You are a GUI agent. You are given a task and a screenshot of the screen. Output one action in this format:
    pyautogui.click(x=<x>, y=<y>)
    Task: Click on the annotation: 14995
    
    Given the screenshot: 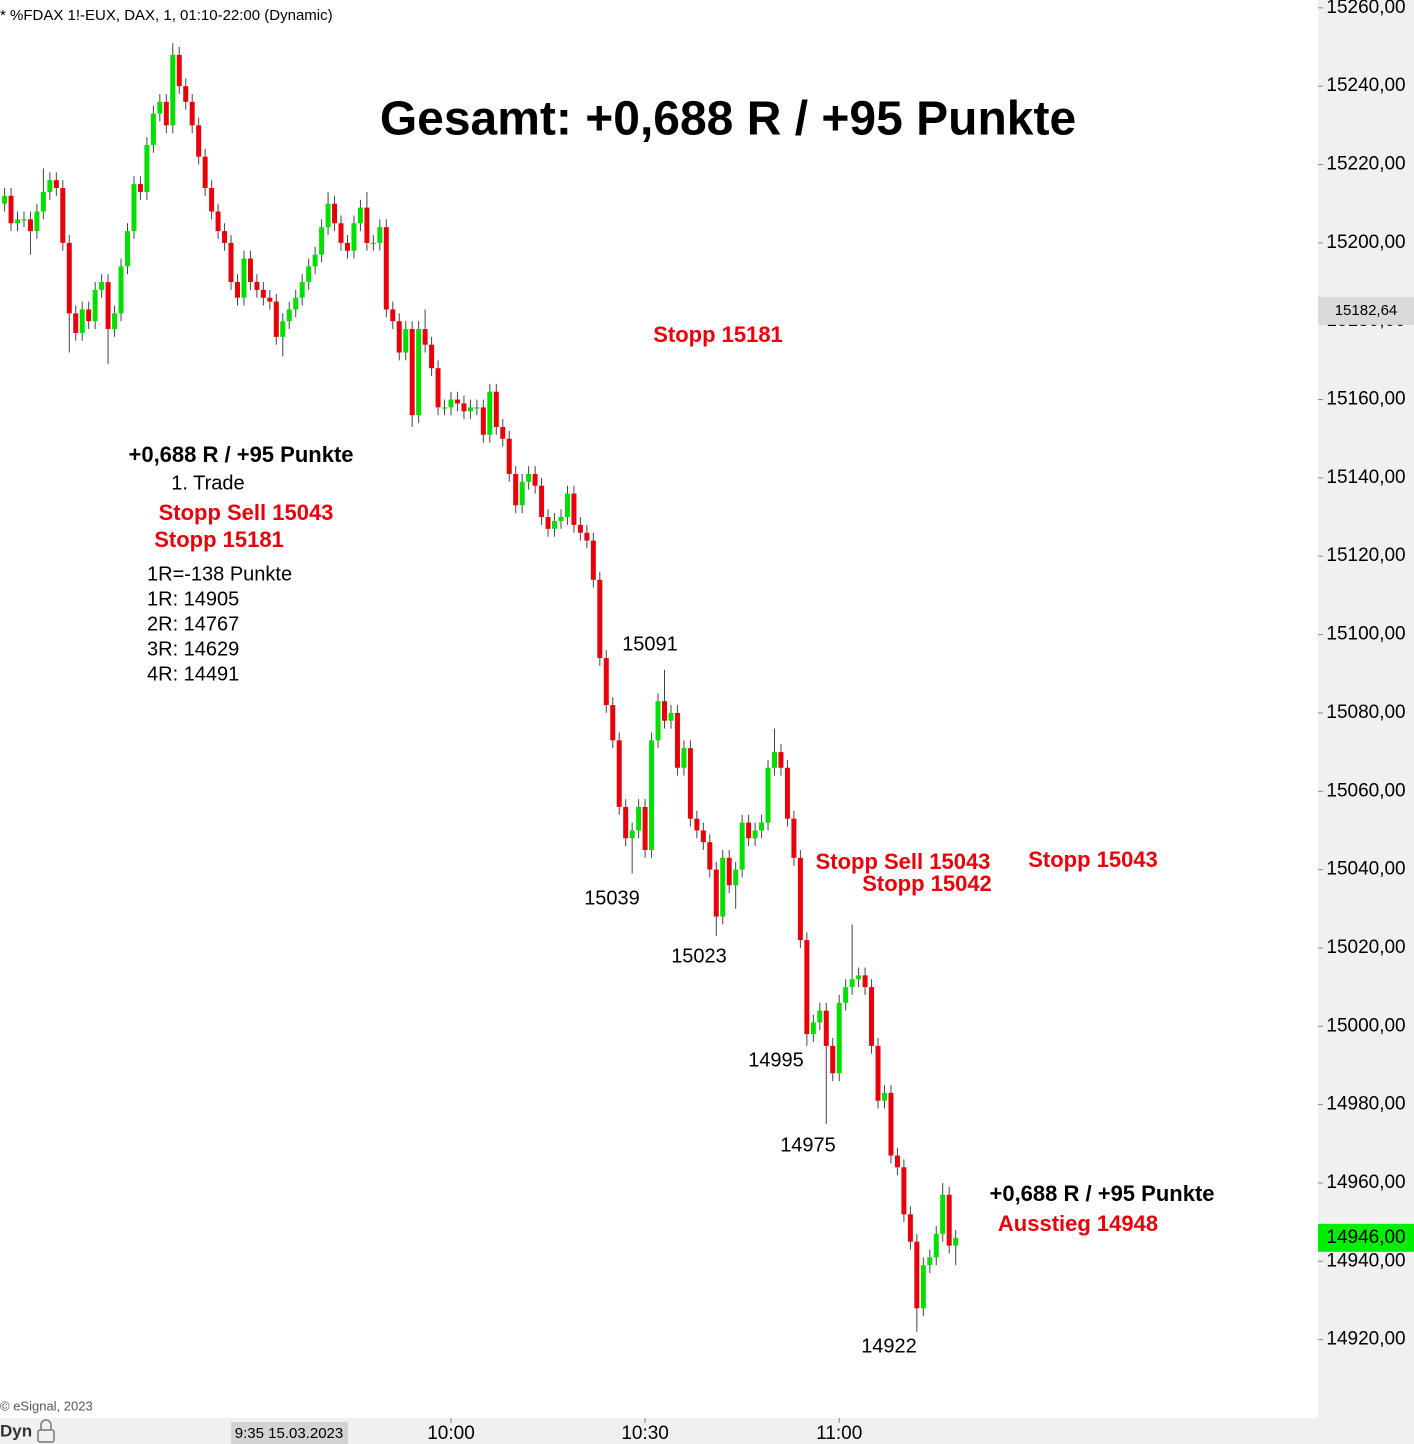 What is the action you would take?
    pyautogui.click(x=776, y=1060)
    